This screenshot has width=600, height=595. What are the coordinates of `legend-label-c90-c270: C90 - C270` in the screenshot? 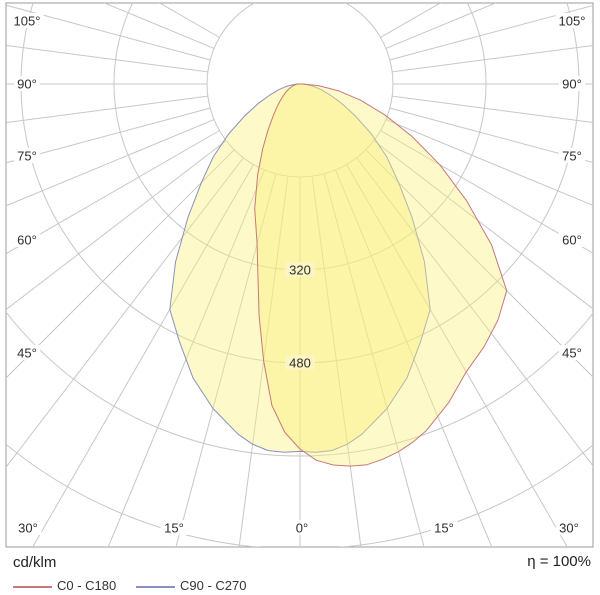 It's located at (213, 585).